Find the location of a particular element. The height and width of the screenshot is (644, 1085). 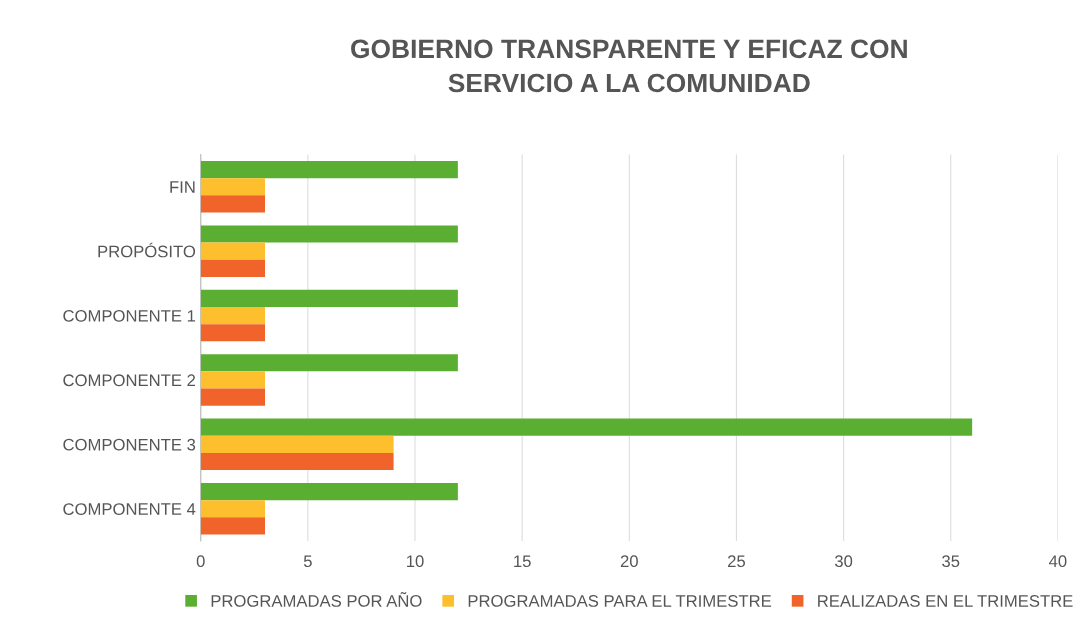

x-tick-label: 0 is located at coordinates (200, 561).